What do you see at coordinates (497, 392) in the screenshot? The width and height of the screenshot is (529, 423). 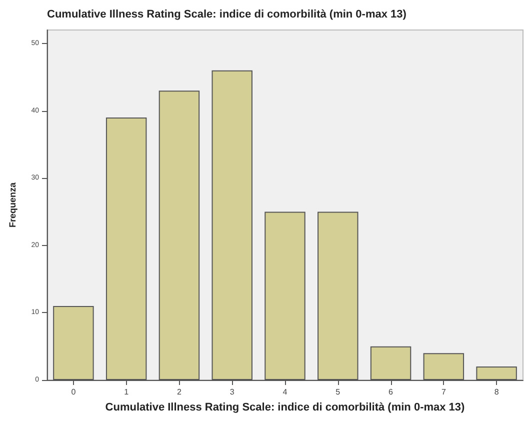 I see `x-tick-label: 8` at bounding box center [497, 392].